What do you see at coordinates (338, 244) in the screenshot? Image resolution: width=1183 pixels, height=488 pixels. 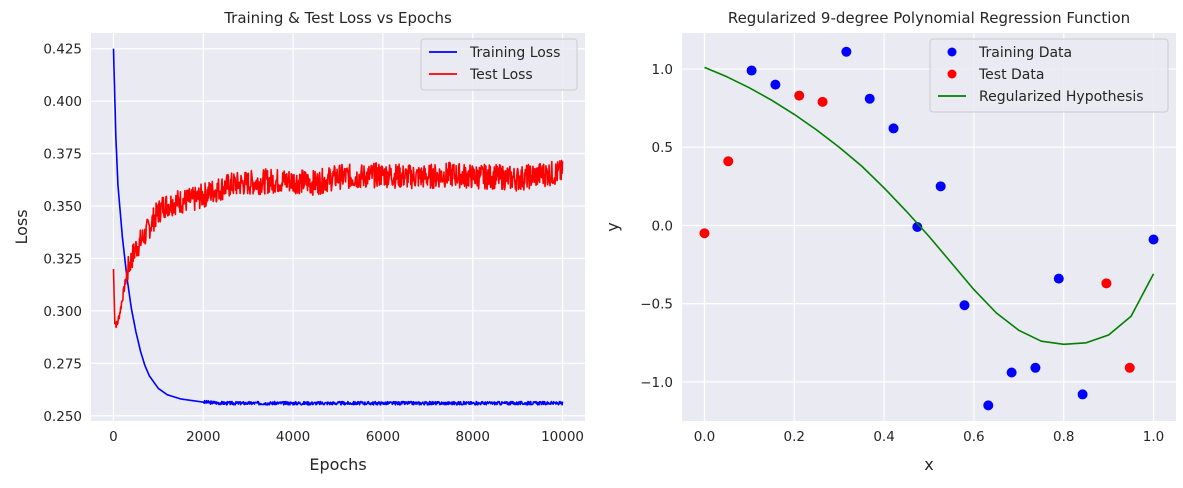 I see `series-line-test-loss` at bounding box center [338, 244].